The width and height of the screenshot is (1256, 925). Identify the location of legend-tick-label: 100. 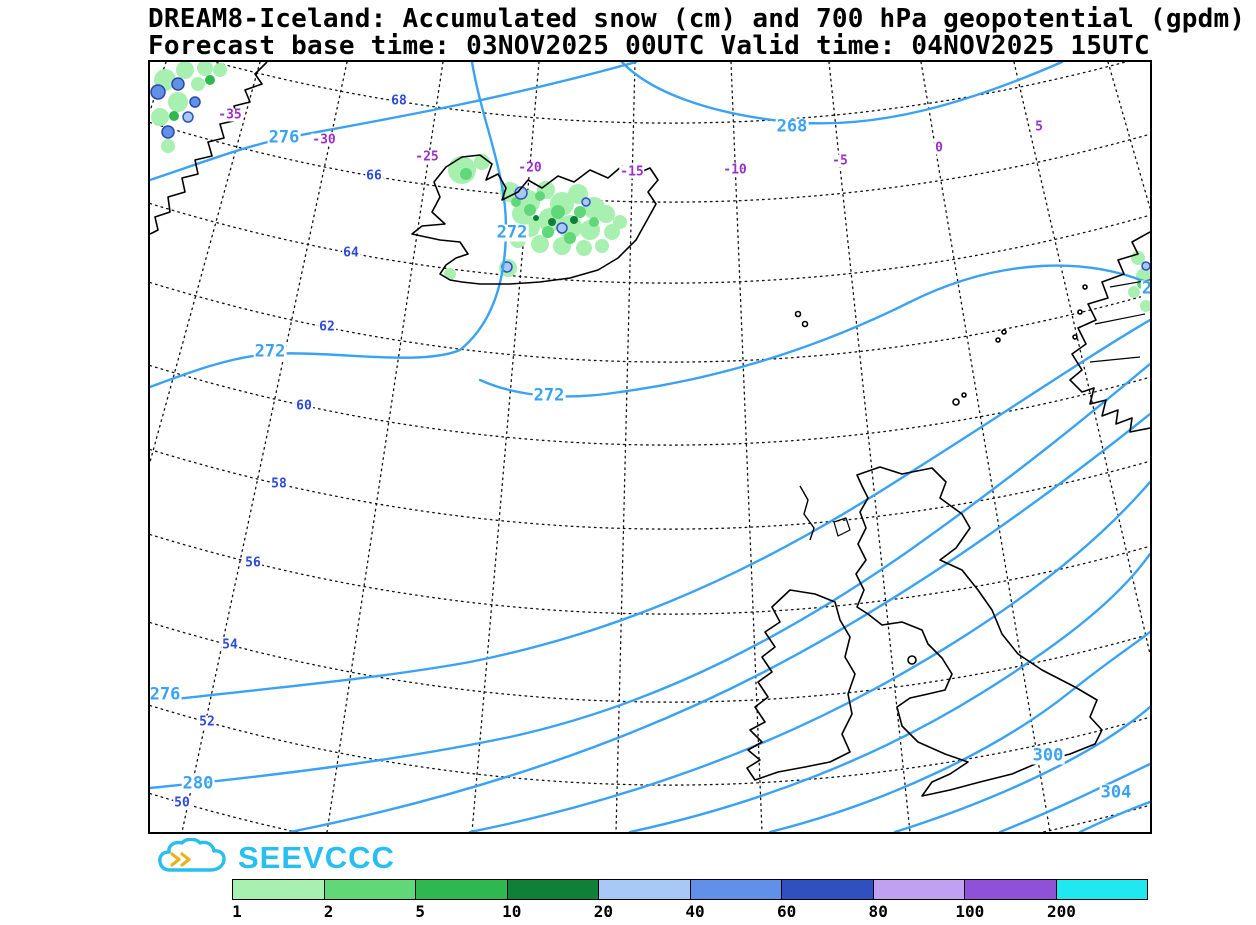
(970, 911).